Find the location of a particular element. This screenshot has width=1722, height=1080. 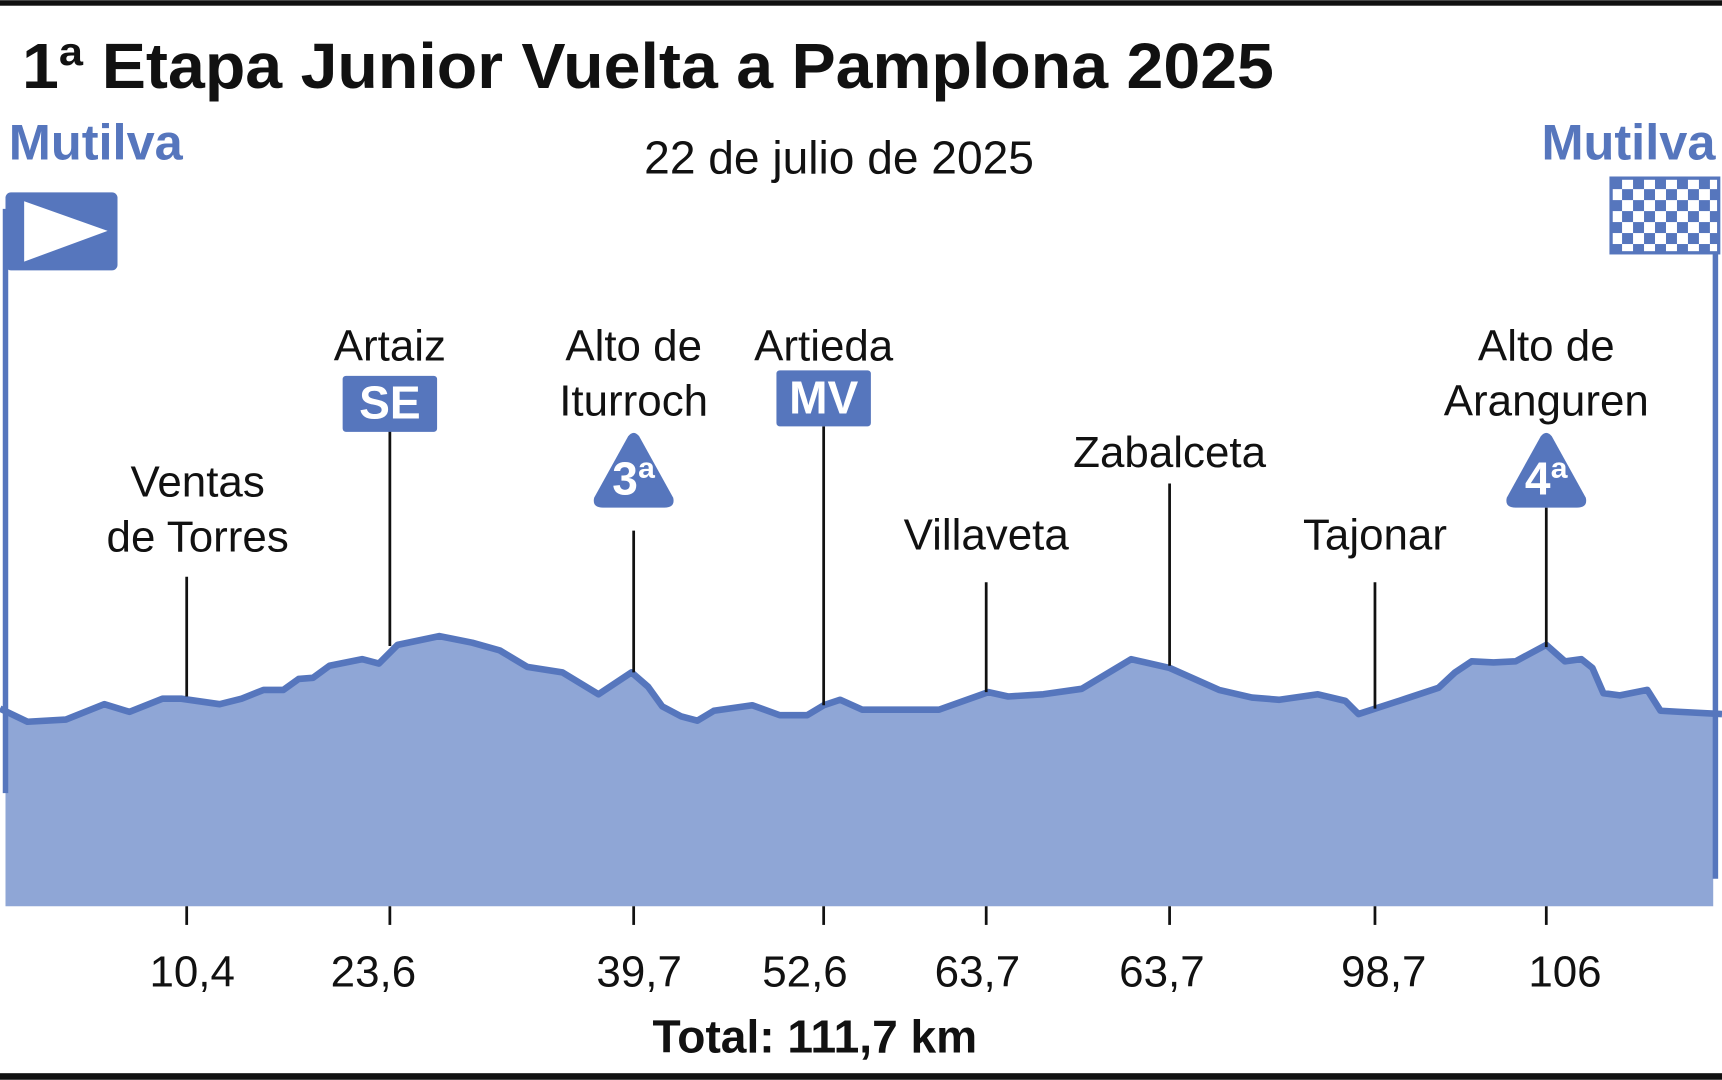

km-label: 52,6 is located at coordinates (804, 971).